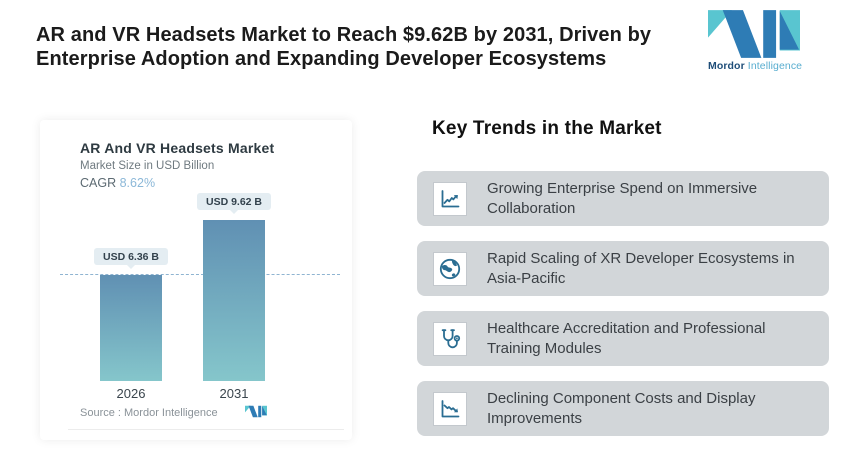 The width and height of the screenshot is (860, 462). I want to click on mini-logo-icon, so click(256, 411).